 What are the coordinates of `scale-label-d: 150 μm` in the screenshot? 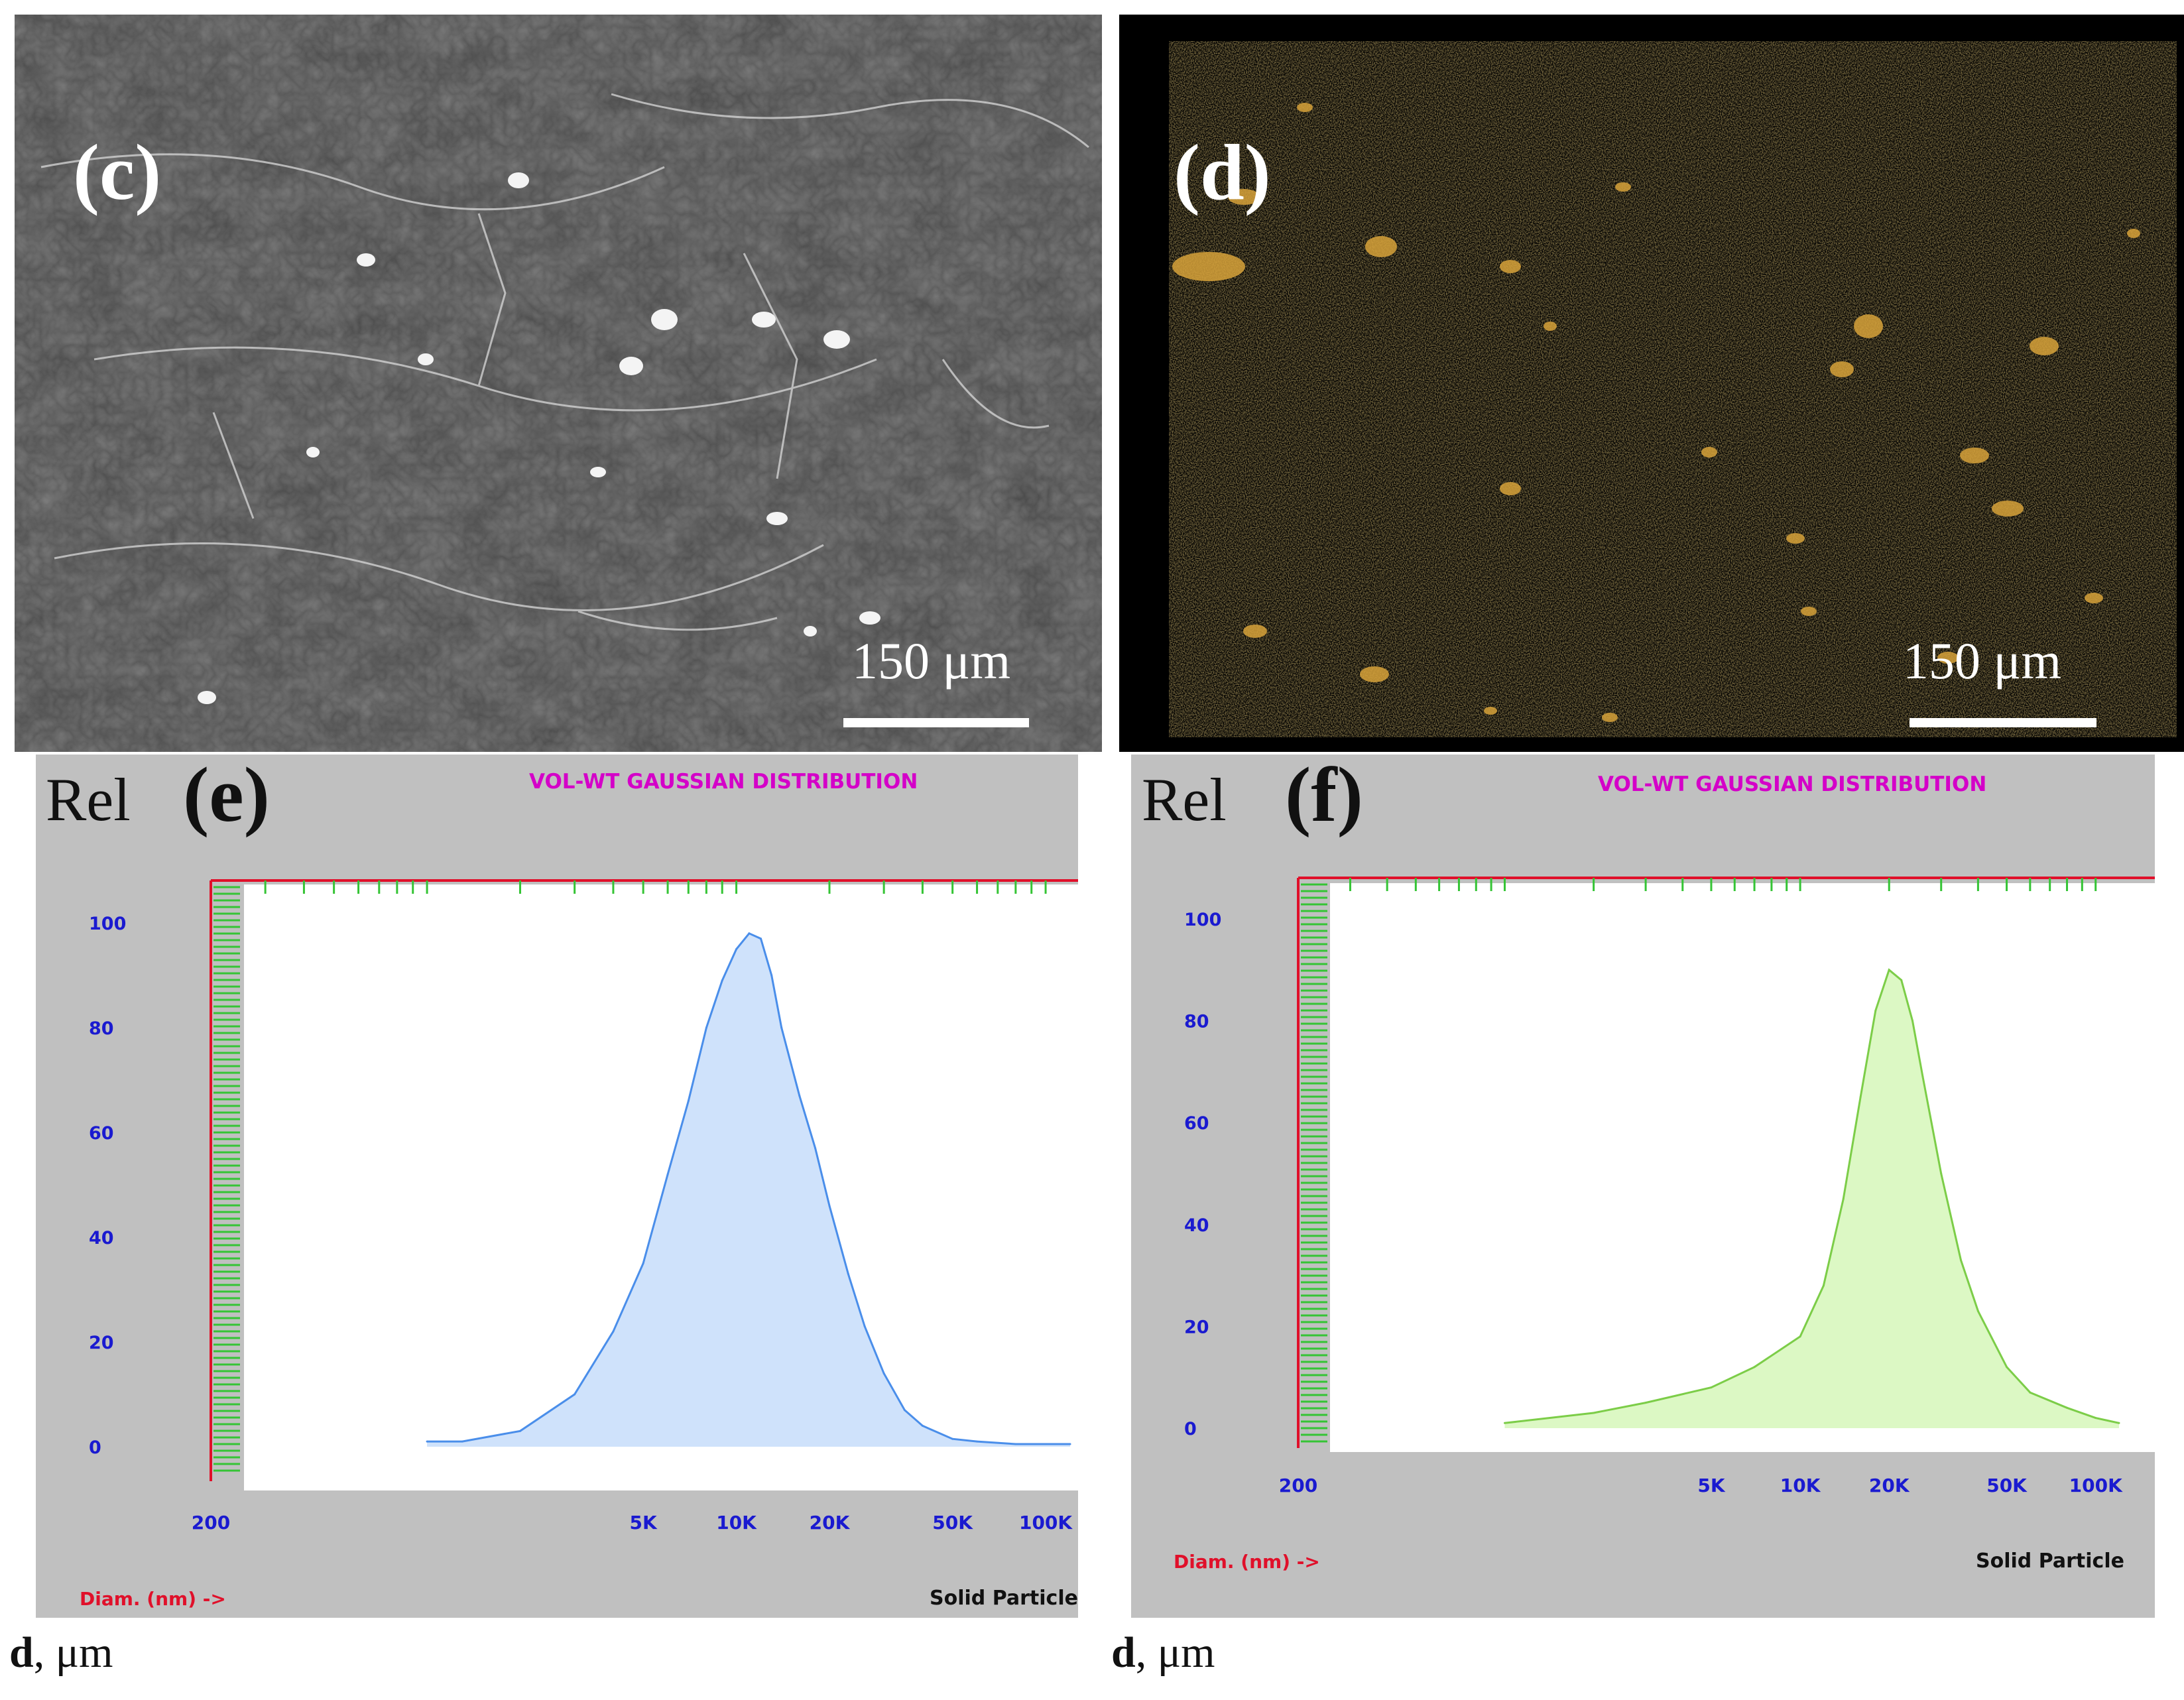 It's located at (1982, 661).